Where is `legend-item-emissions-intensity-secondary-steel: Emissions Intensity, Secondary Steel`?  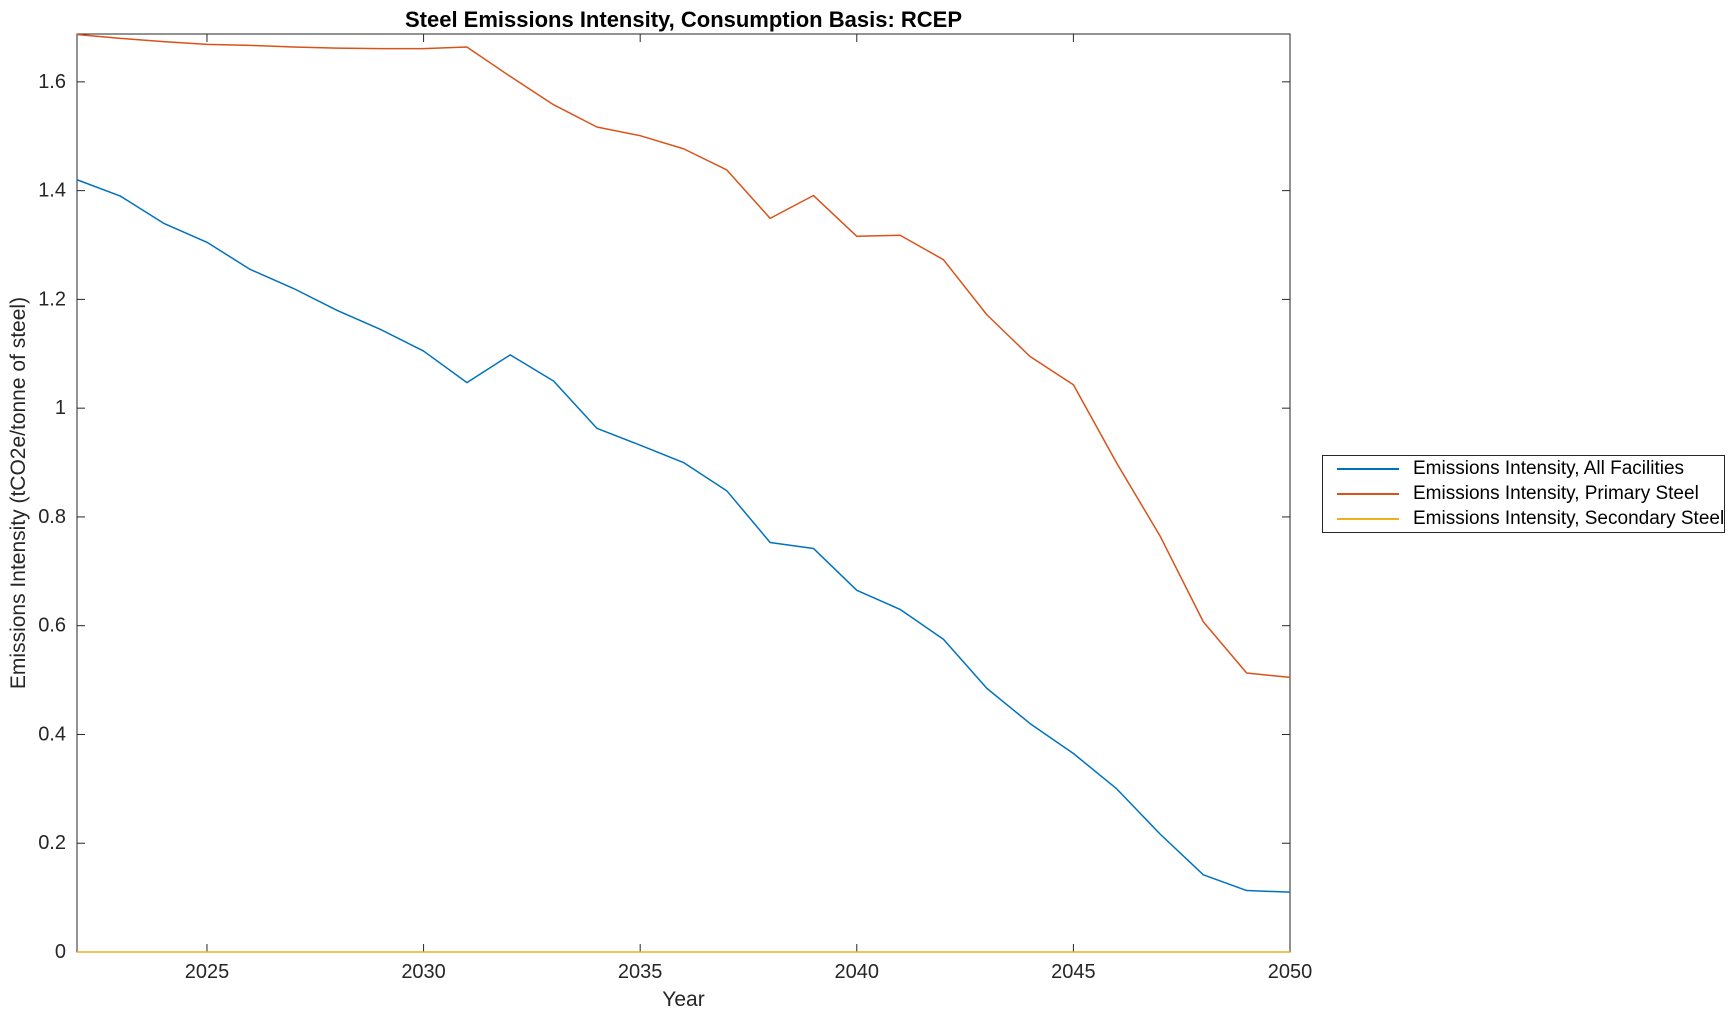 legend-item-emissions-intensity-secondary-steel: Emissions Intensity, Secondary Steel is located at coordinates (1523, 518).